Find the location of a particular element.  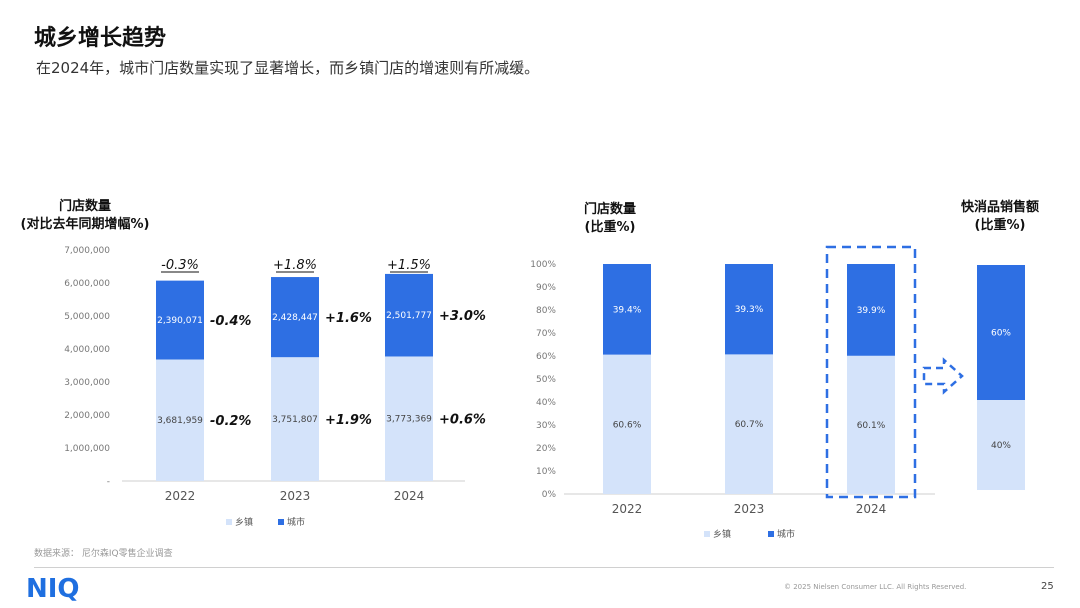

niq-logo: NIQ is located at coordinates (53, 589).